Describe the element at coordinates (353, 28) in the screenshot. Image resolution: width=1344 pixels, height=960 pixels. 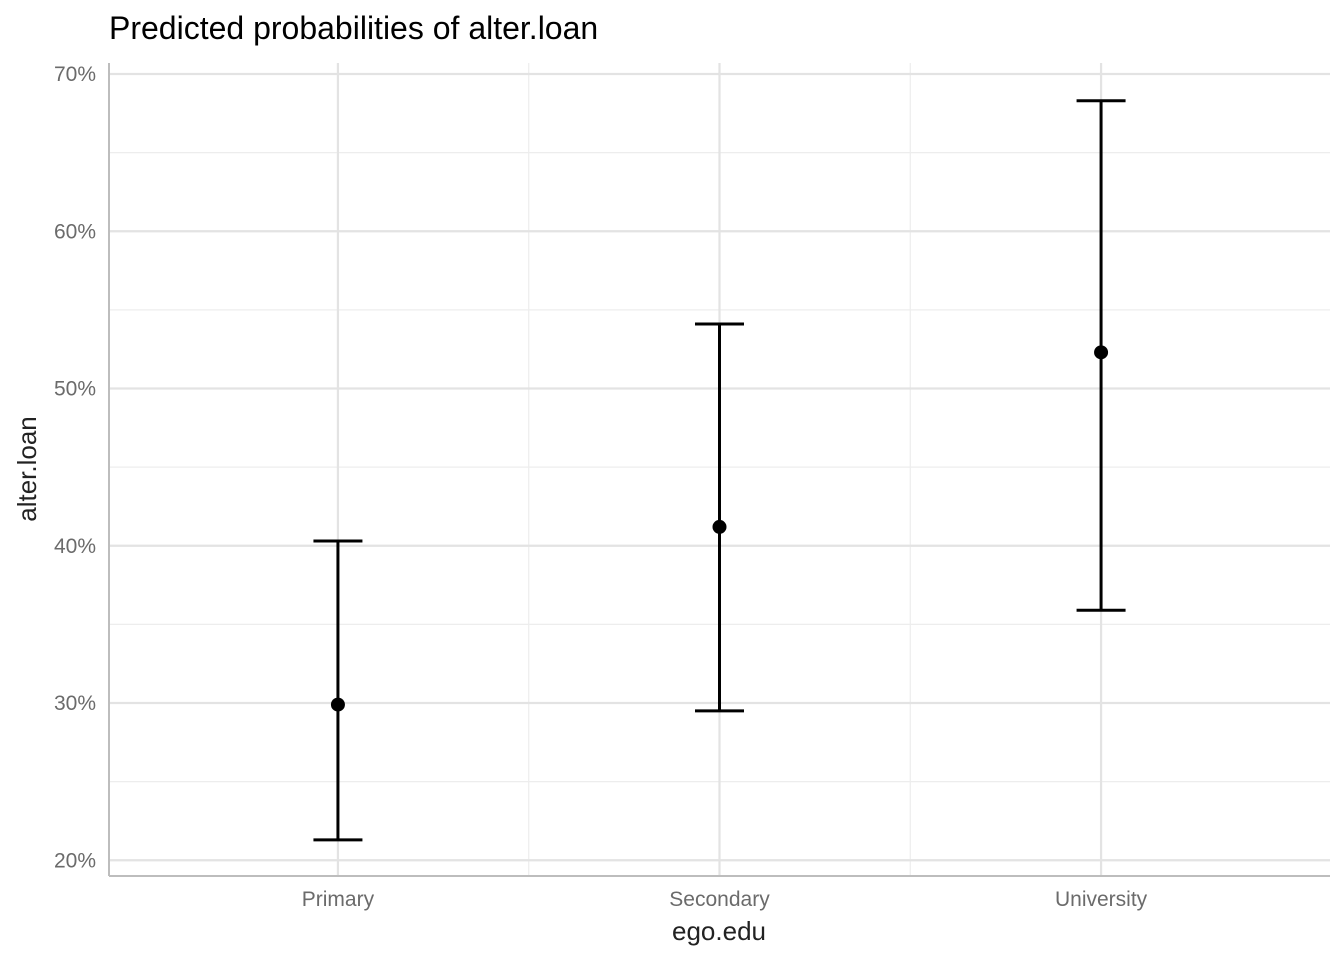
I see `chart-title: Predicted probabilities of alter.loan` at that location.